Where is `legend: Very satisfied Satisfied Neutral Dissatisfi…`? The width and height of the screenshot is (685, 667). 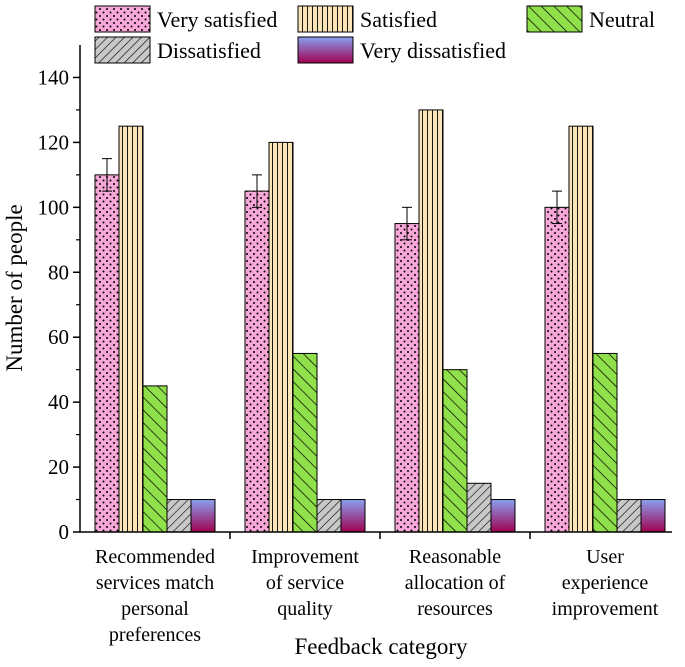
legend: Very satisfied Satisfied Neutral Dissatisfi… is located at coordinates (374, 34).